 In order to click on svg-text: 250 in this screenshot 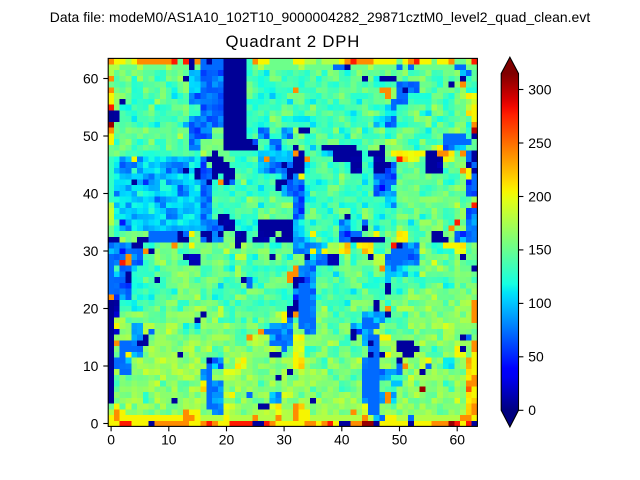, I will do `click(539, 143)`.